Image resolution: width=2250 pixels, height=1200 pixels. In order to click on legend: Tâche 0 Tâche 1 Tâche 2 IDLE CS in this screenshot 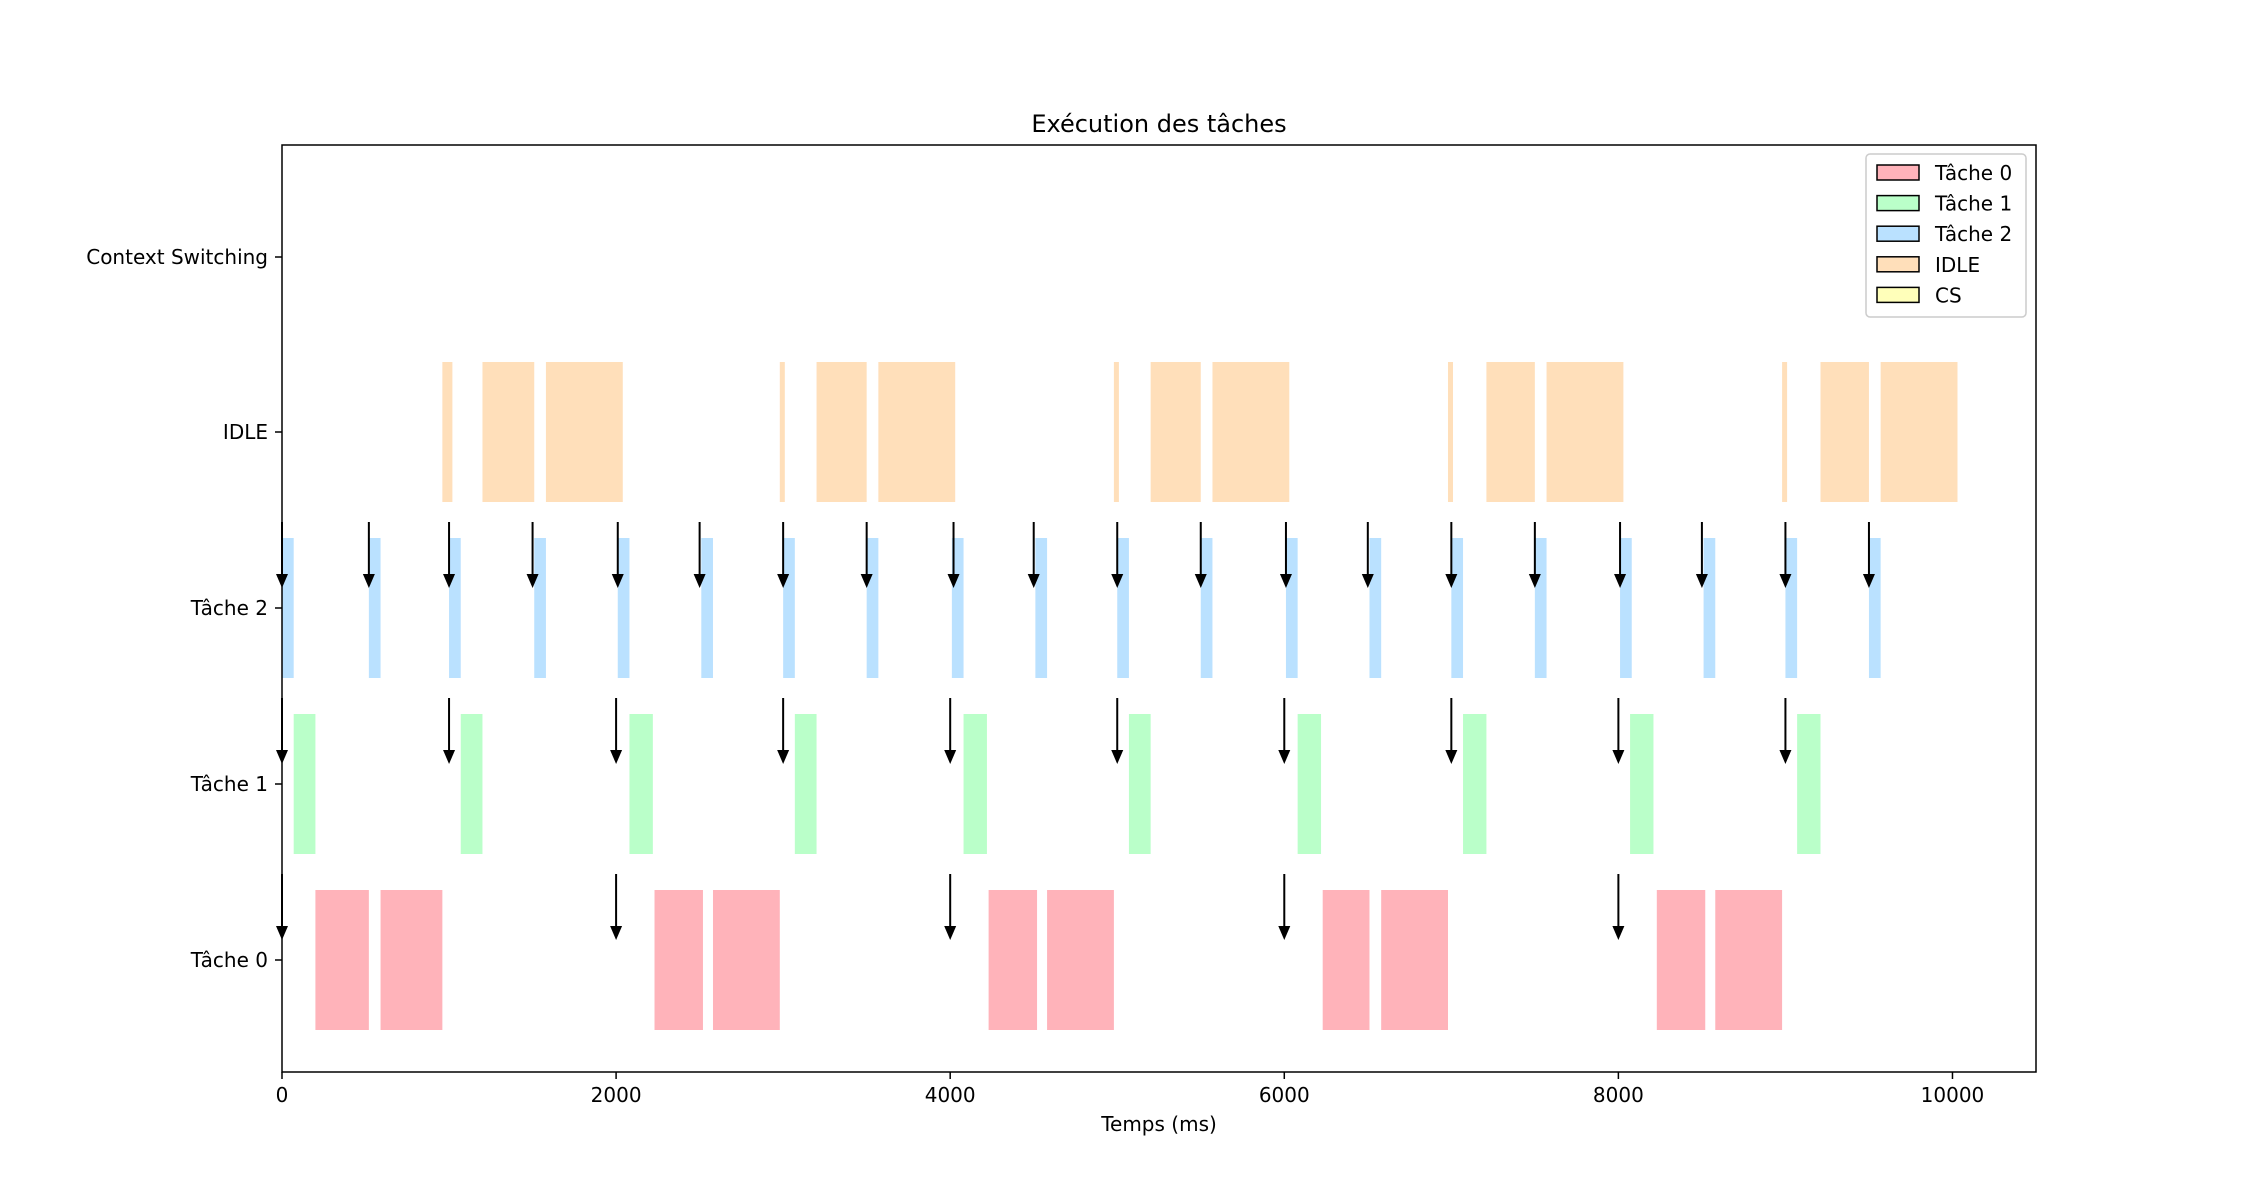, I will do `click(1946, 235)`.